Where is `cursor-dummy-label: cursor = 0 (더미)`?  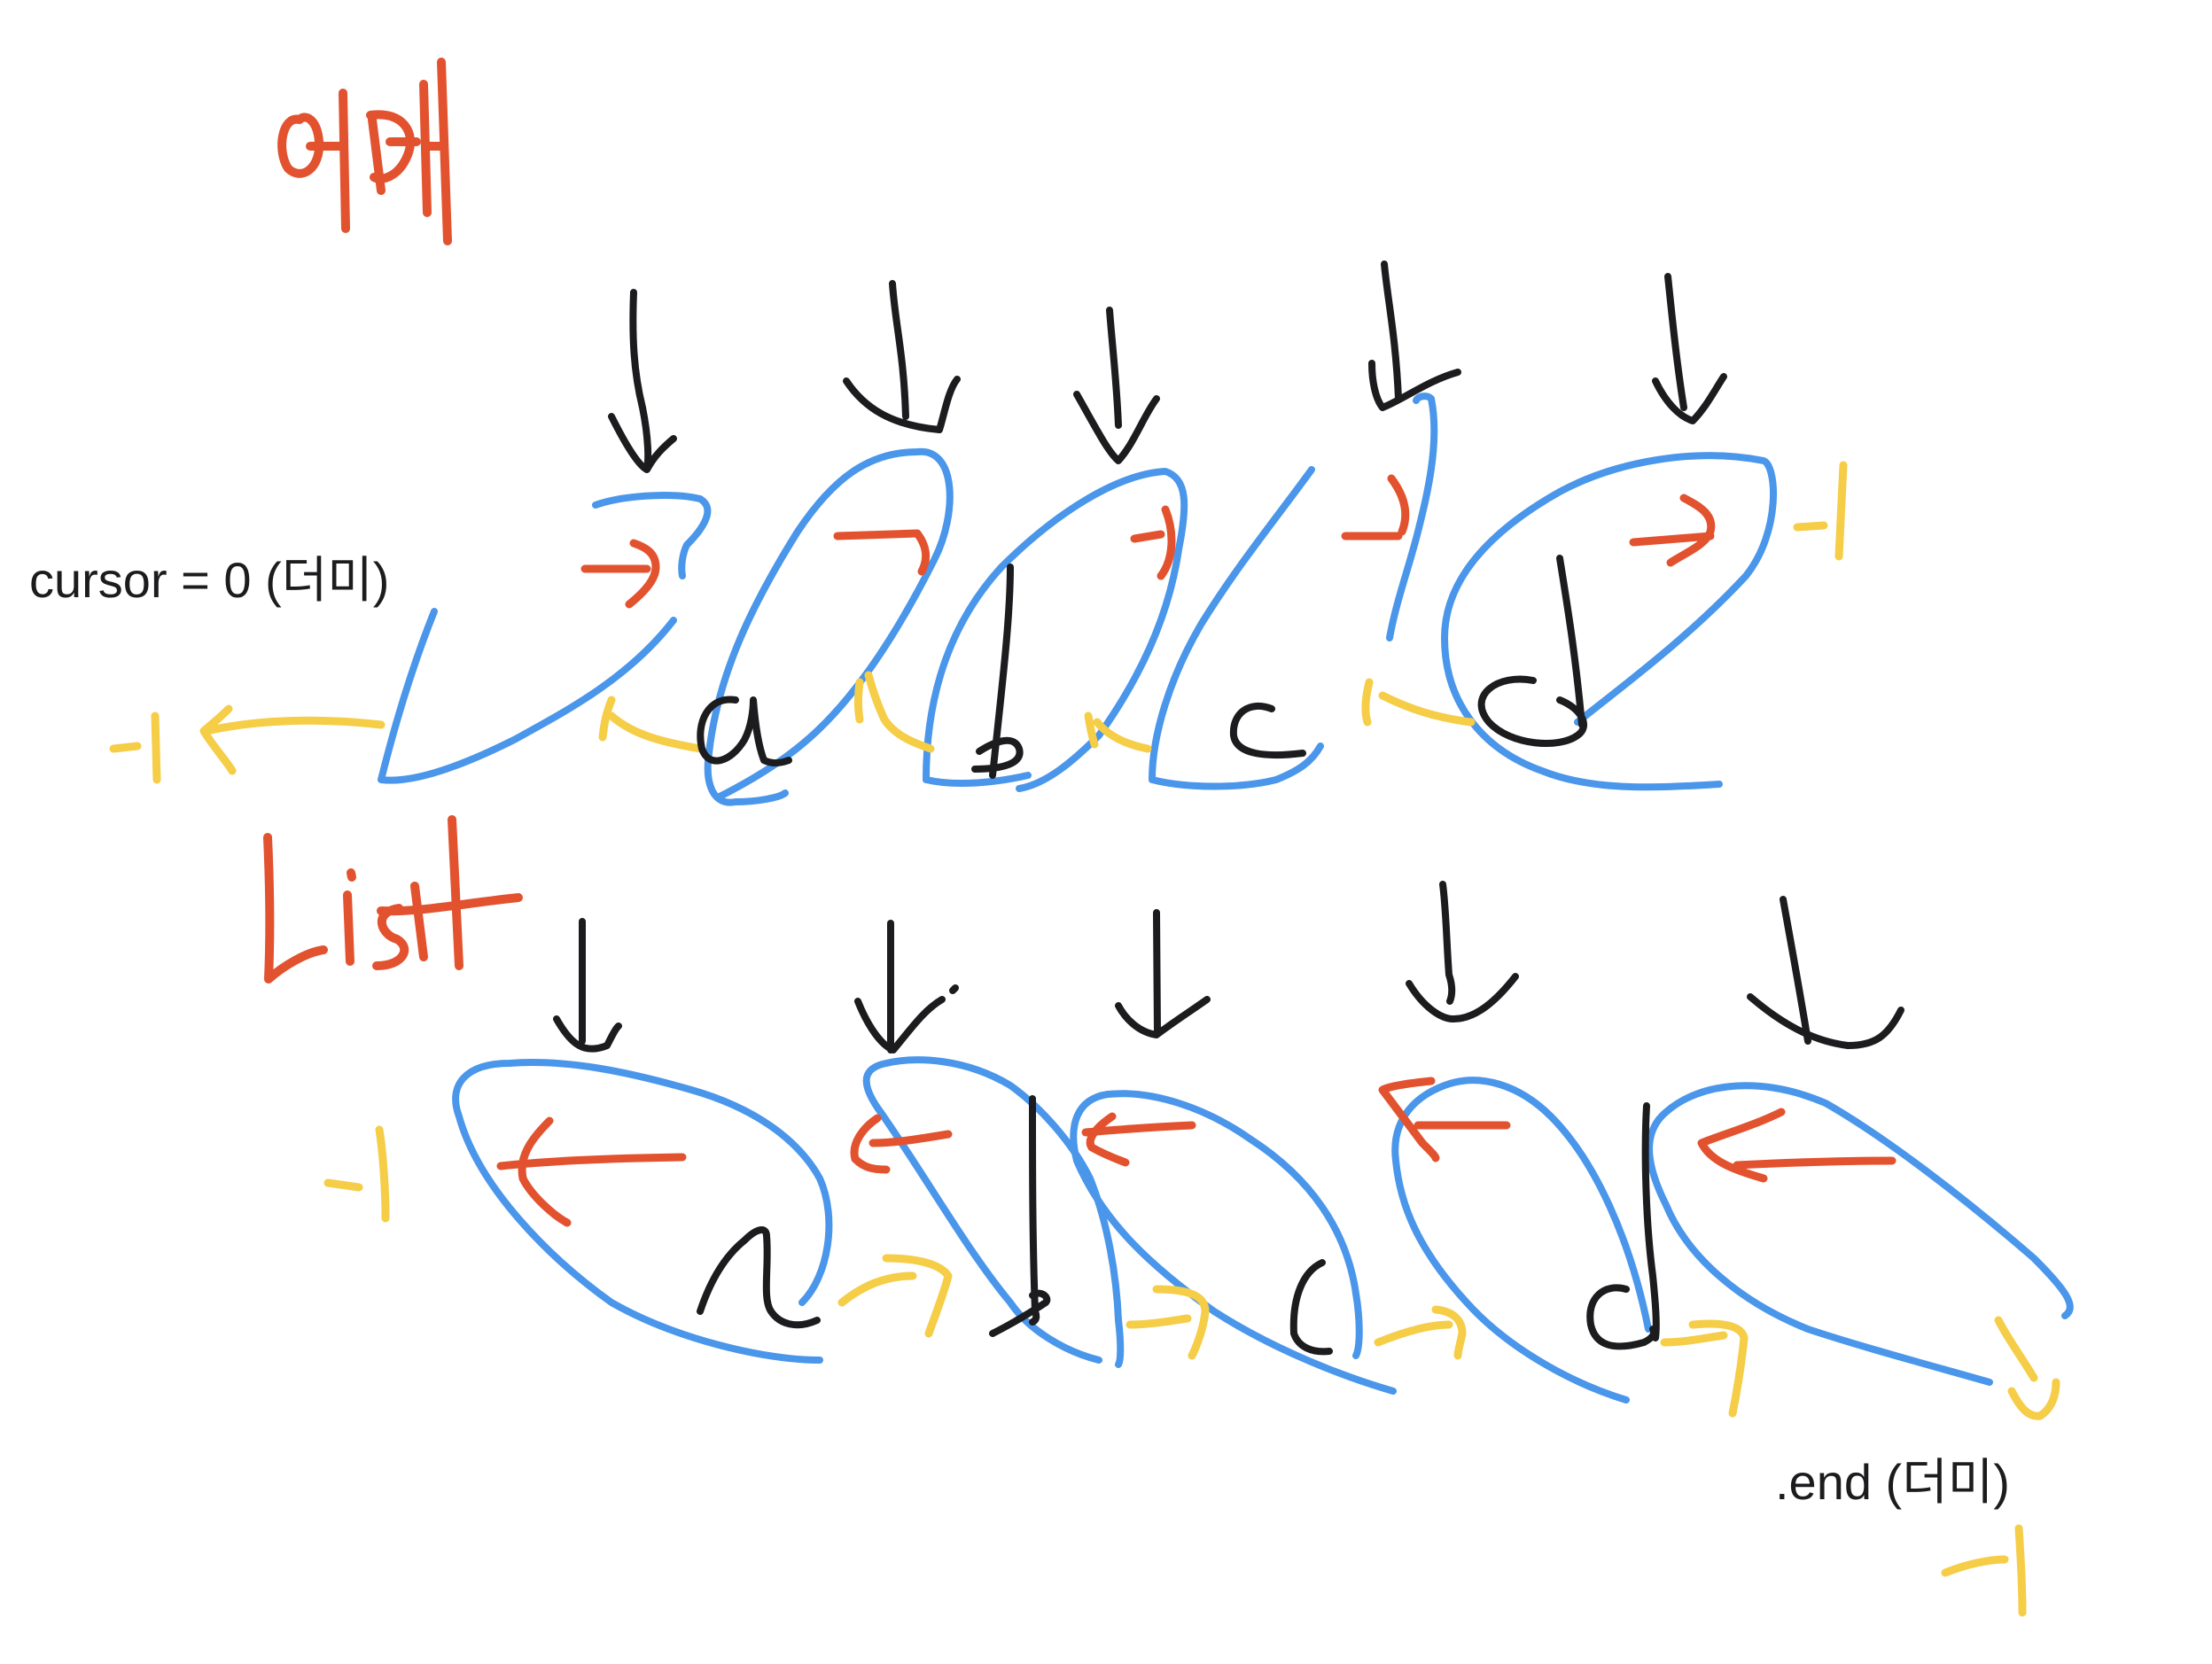
cursor-dummy-label: cursor = 0 (더미) is located at coordinates (209, 580).